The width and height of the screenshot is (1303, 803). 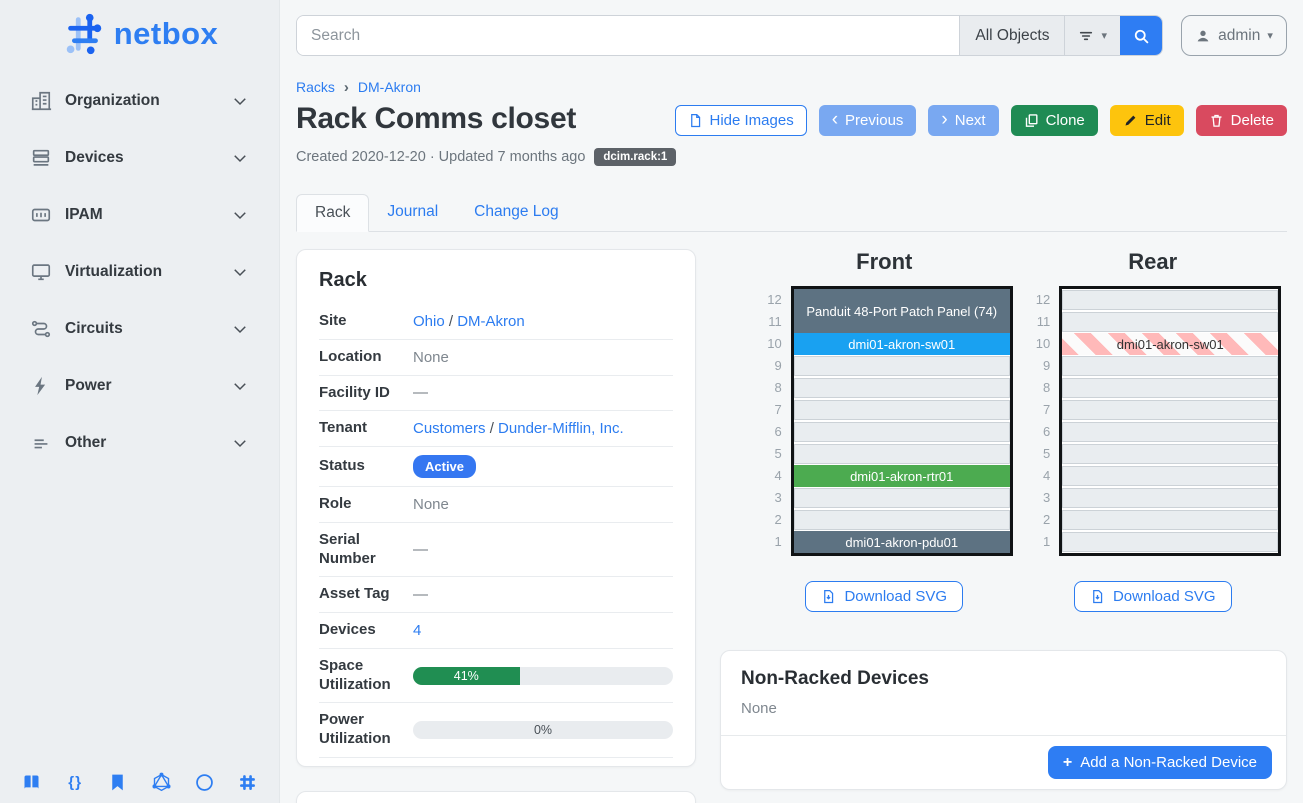 I want to click on rack-device: Panduit 48-Port Patch Panel (74), so click(x=901, y=311).